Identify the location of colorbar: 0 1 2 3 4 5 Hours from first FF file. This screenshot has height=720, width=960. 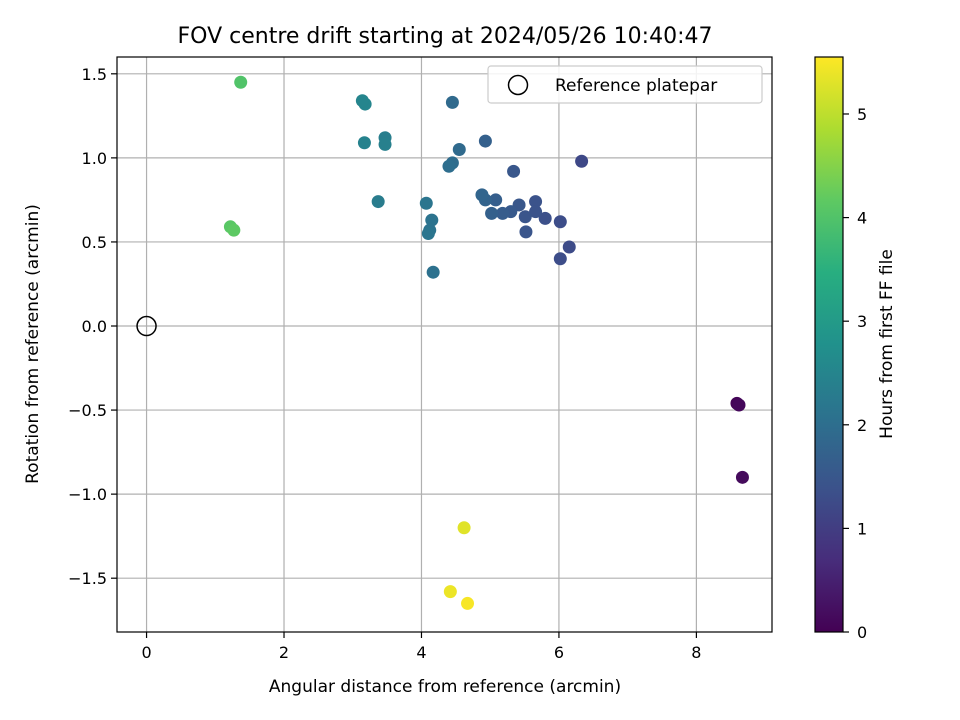
(855, 349).